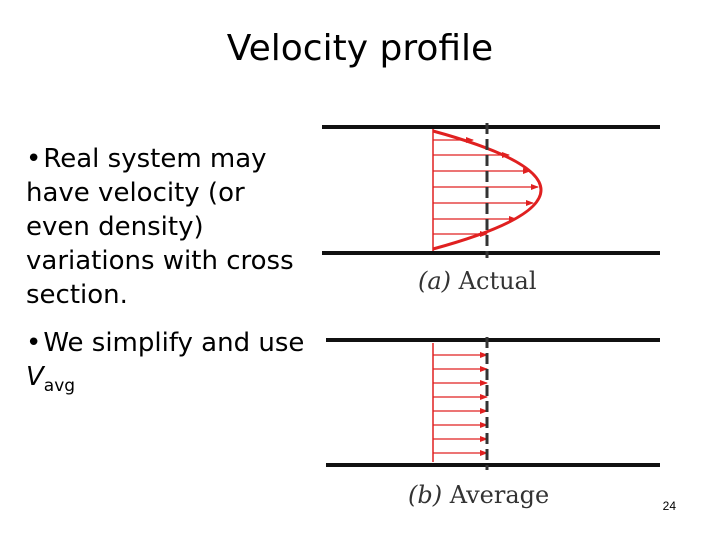 The image size is (720, 540). Describe the element at coordinates (486, 187) in the screenshot. I see `actual-velocity-arrows` at that location.